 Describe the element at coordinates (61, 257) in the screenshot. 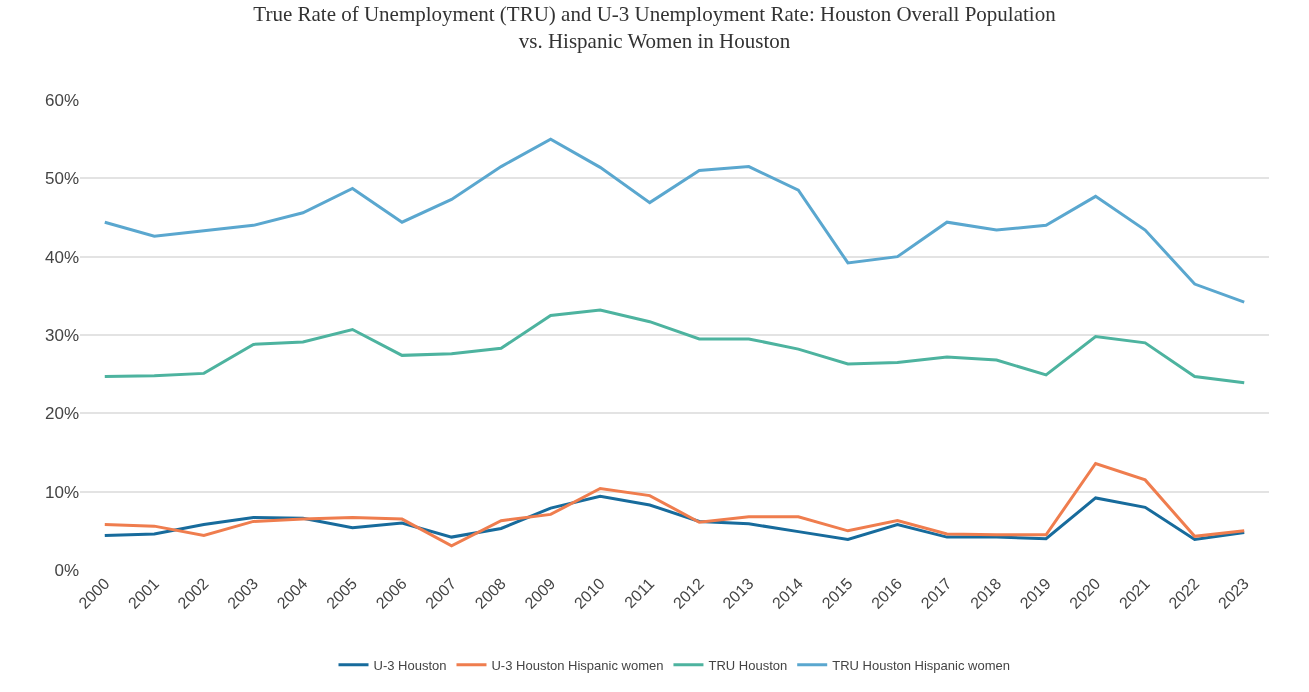

I see `y-tick-label: 40%` at that location.